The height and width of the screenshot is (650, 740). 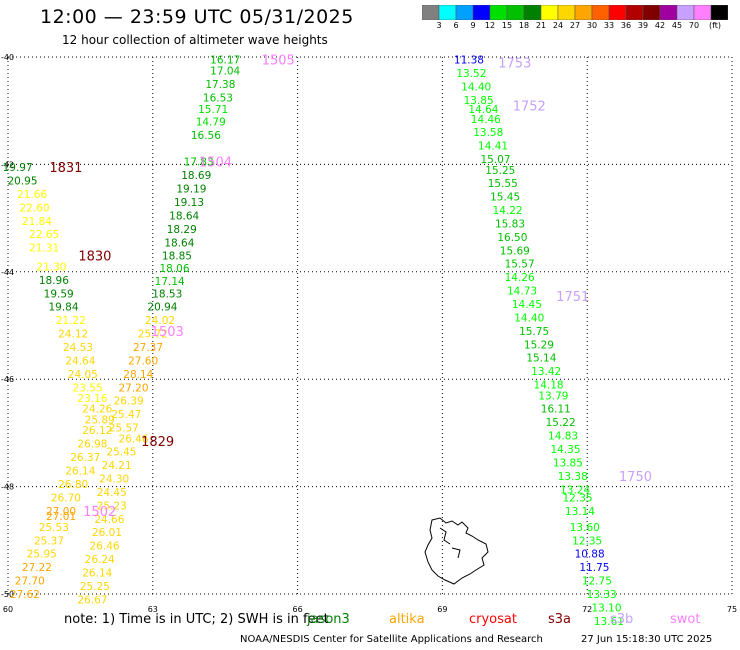 I want to click on wave-height-label: 13.85, so click(x=479, y=101).